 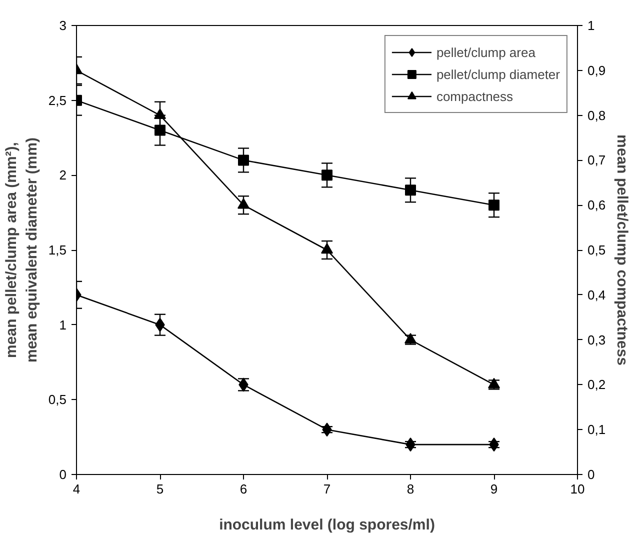 What do you see at coordinates (63, 474) in the screenshot?
I see `y-tick-label: 0` at bounding box center [63, 474].